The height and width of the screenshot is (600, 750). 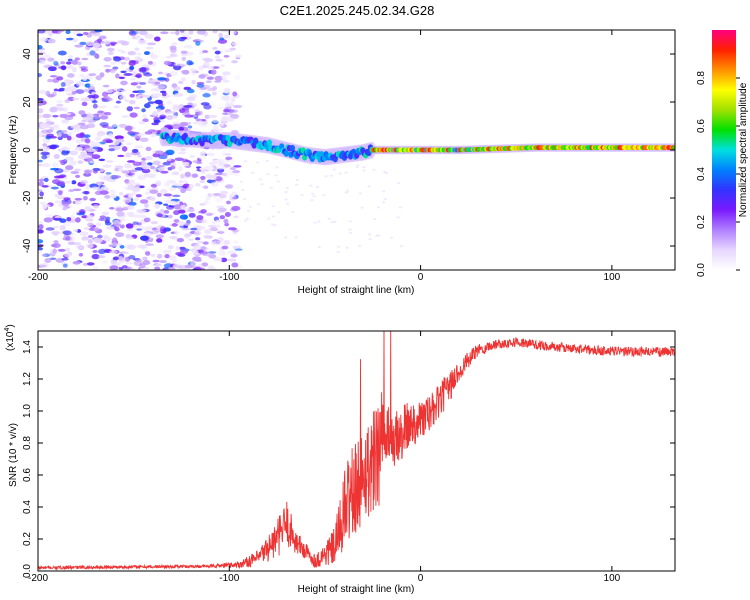 What do you see at coordinates (421, 578) in the screenshot?
I see `x-tick-label: 0` at bounding box center [421, 578].